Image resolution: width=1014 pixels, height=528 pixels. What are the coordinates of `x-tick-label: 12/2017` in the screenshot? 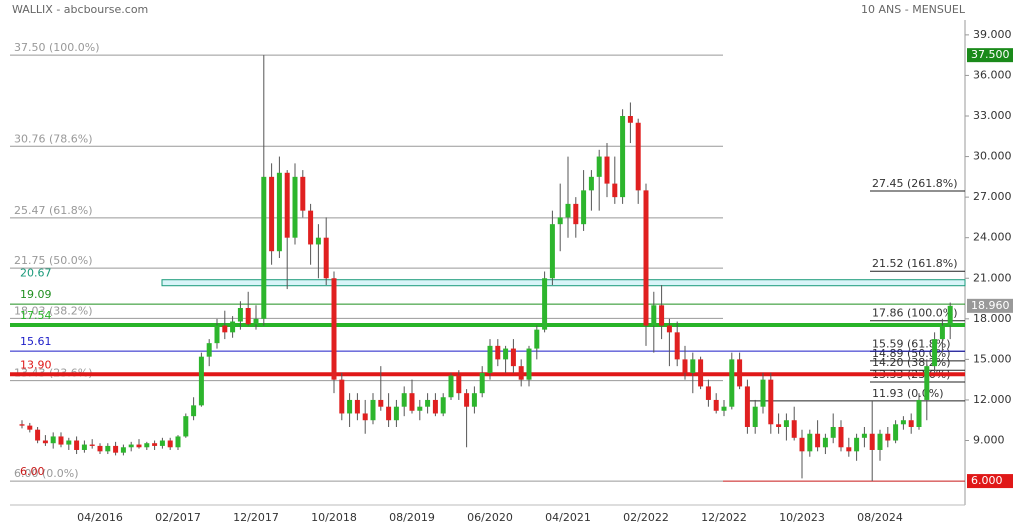 It's located at (256, 517).